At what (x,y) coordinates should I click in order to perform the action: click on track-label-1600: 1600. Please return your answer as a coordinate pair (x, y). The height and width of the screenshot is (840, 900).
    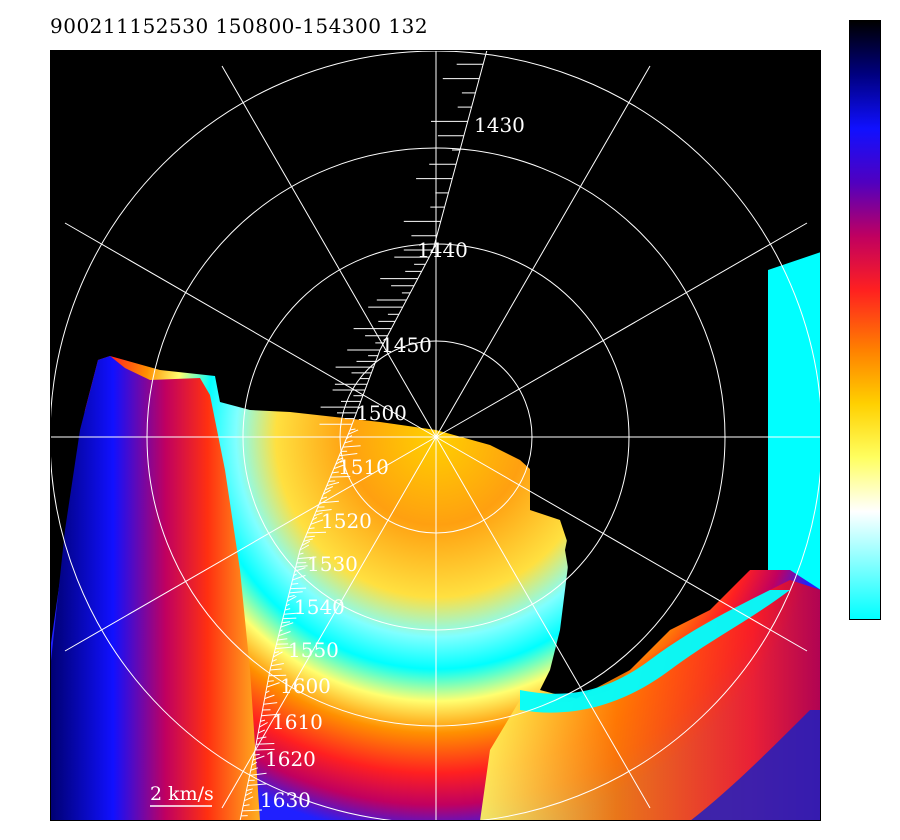
    Looking at the image, I should click on (305, 686).